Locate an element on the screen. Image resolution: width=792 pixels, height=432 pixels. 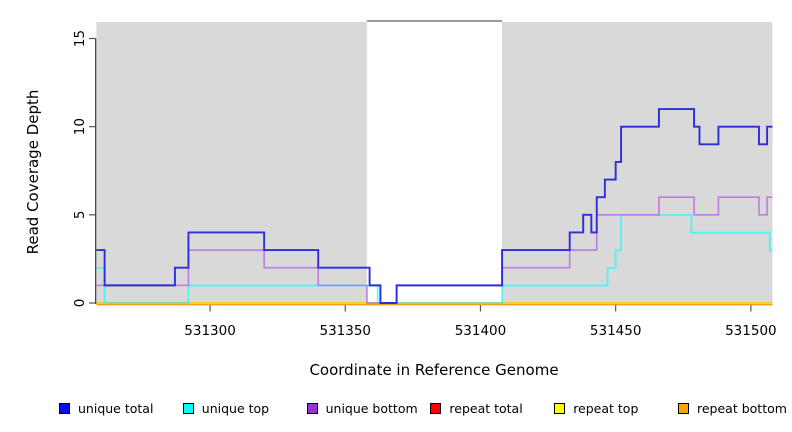
legend-label-repeat-top: repeat top is located at coordinates (606, 408).